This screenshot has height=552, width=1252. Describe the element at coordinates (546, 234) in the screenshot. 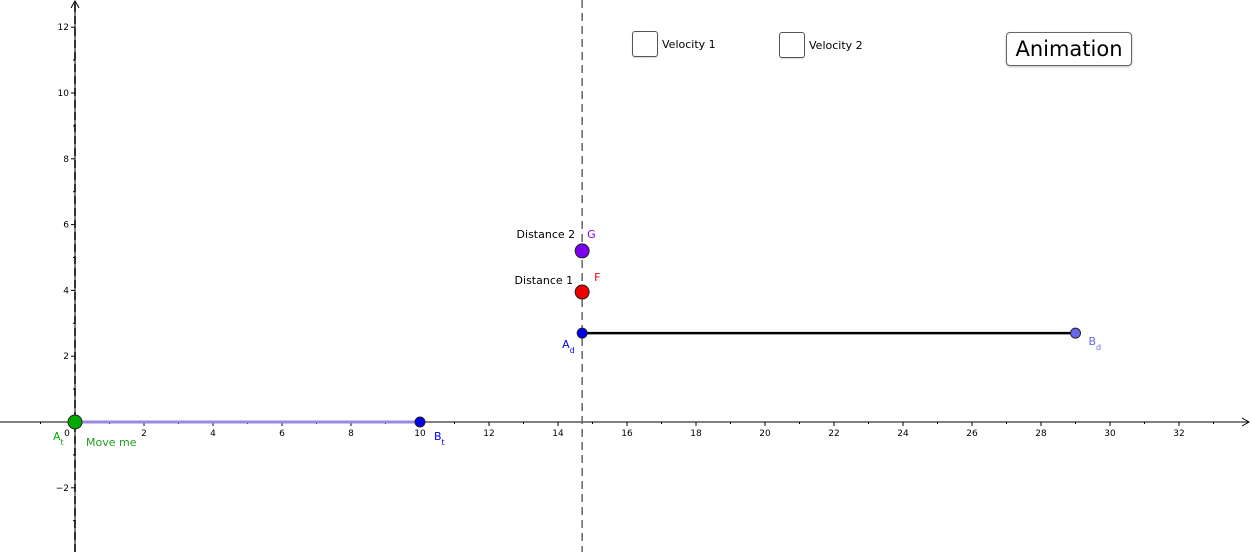

I see `distance-2-caption: Distance 2` at that location.